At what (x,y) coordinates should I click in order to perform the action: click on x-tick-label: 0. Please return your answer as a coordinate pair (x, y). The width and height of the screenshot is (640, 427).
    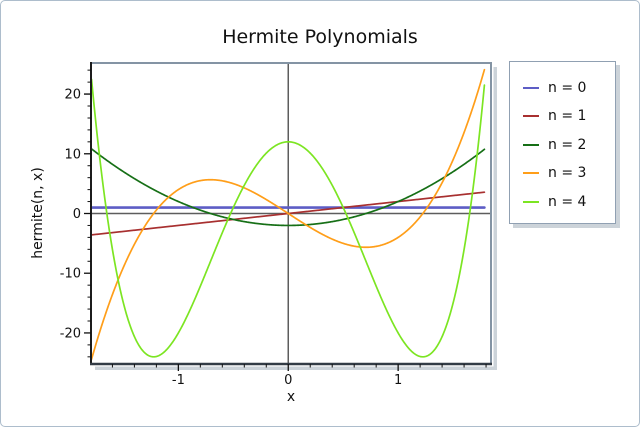
    Looking at the image, I should click on (288, 380).